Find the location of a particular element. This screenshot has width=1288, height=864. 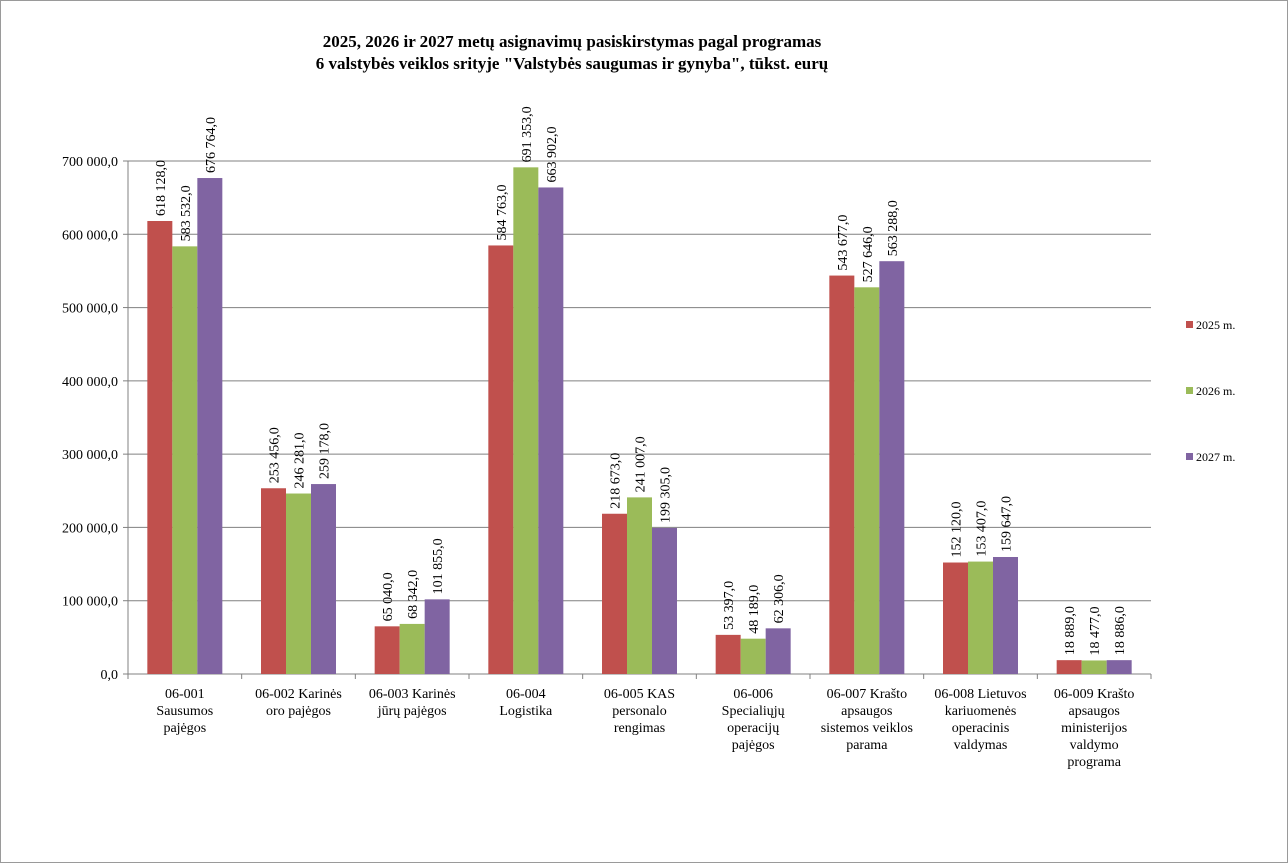

legend-label: 2026 m. is located at coordinates (1215, 391).